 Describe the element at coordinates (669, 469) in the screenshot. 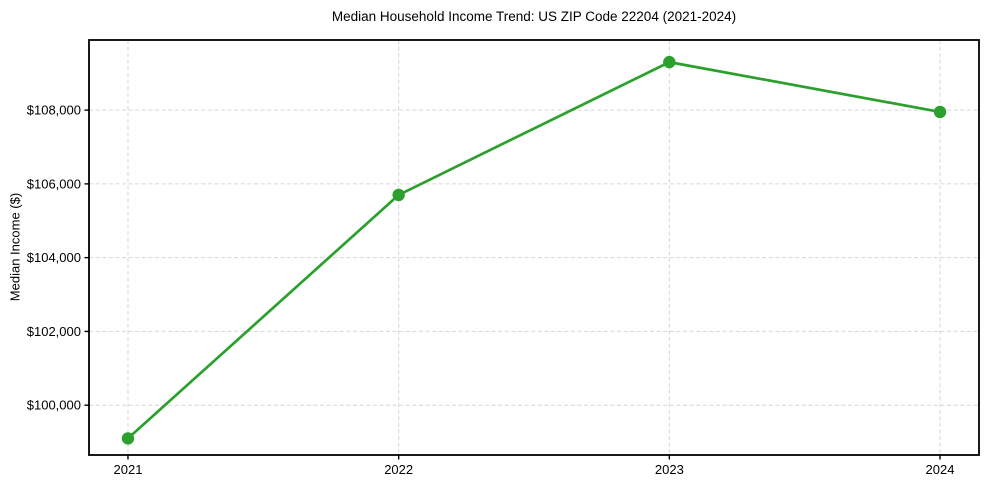

I see `x-tick-label: 2023` at that location.